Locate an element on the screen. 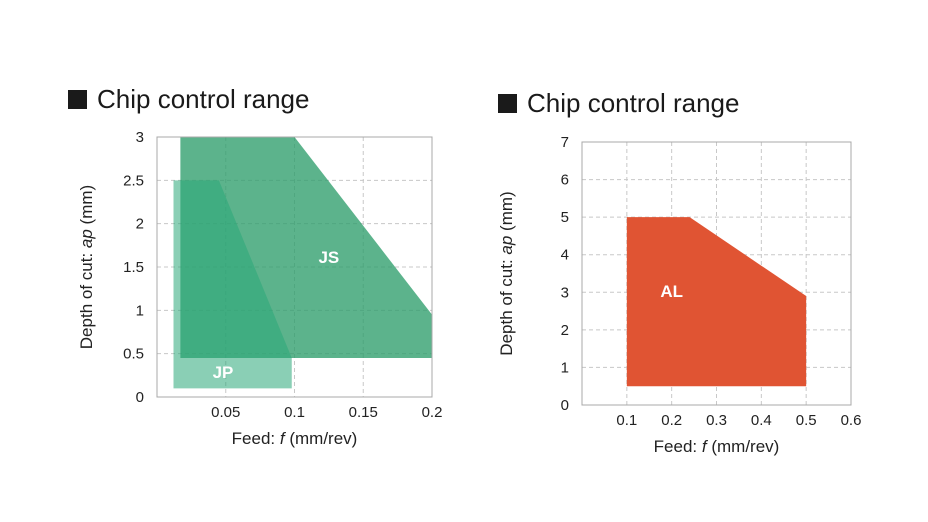  y-tick-label: 4 is located at coordinates (565, 255).